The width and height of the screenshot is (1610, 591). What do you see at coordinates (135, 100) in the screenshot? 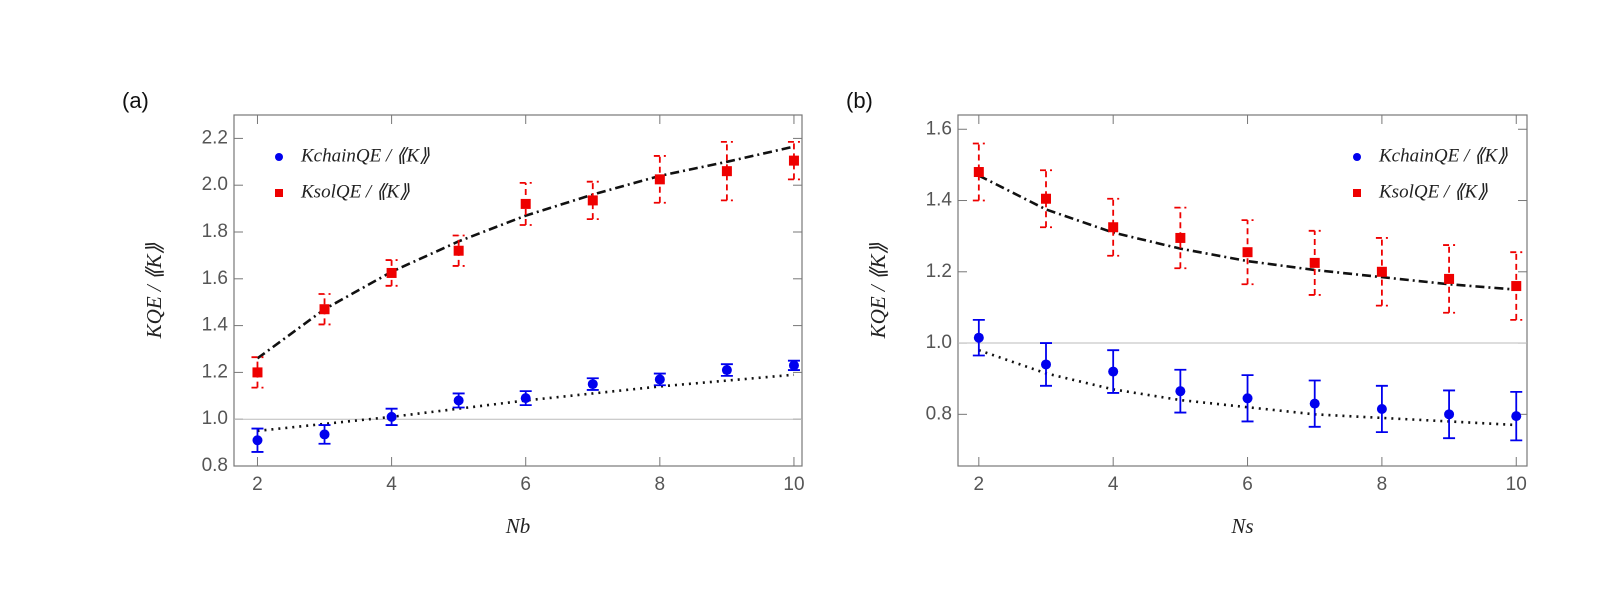
I see `panel-label: (a)` at bounding box center [135, 100].